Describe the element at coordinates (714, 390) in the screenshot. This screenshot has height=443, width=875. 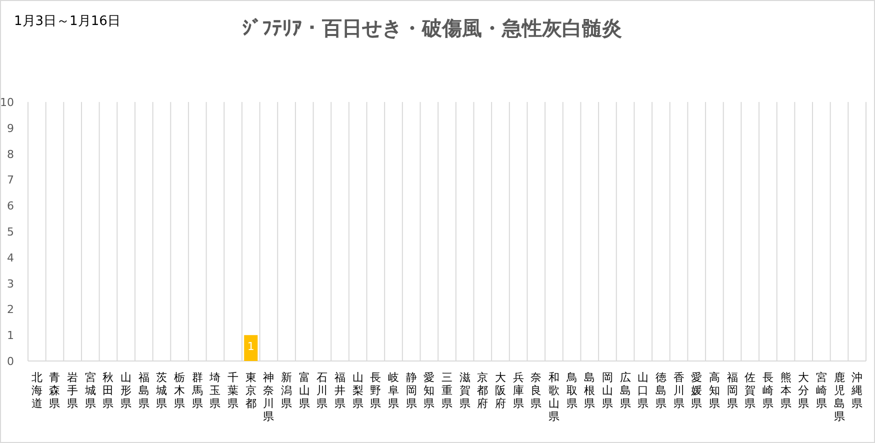
I see `xtick: 高知県` at that location.